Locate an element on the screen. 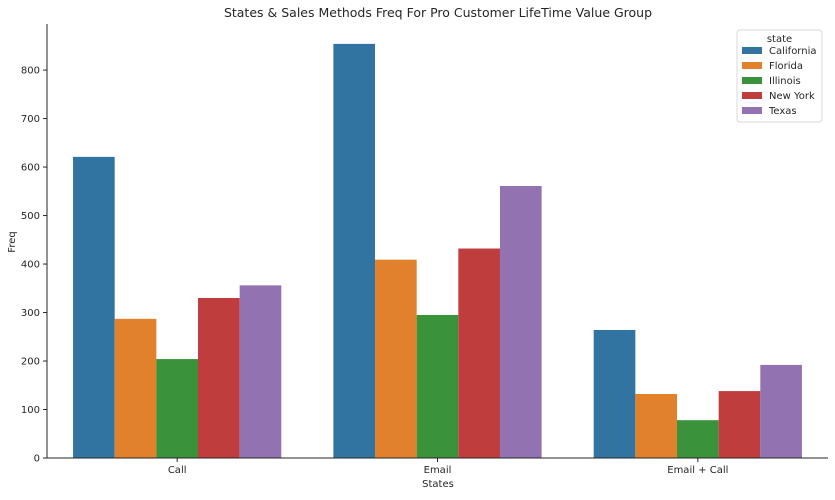 The width and height of the screenshot is (835, 500). y-tick-label: 200 is located at coordinates (30, 362).